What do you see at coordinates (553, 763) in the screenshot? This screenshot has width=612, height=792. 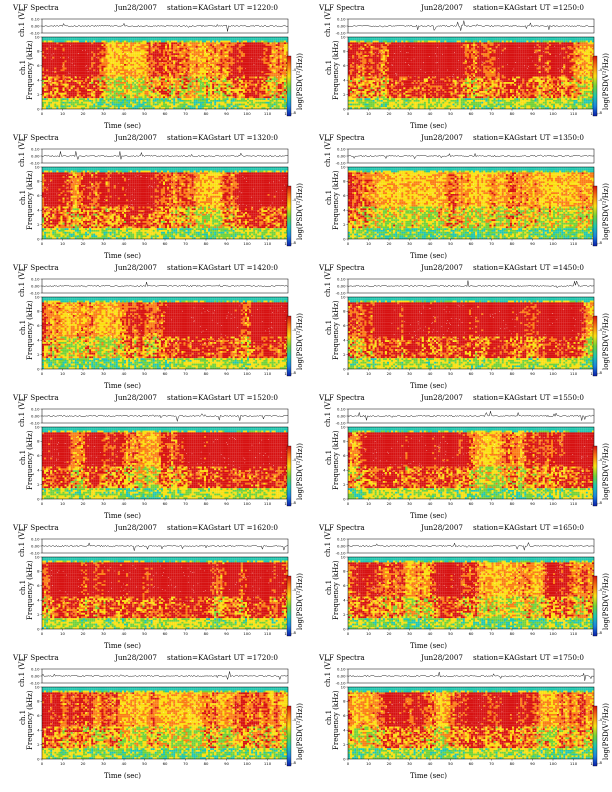 I see `time-tick-label: 100` at bounding box center [553, 763].